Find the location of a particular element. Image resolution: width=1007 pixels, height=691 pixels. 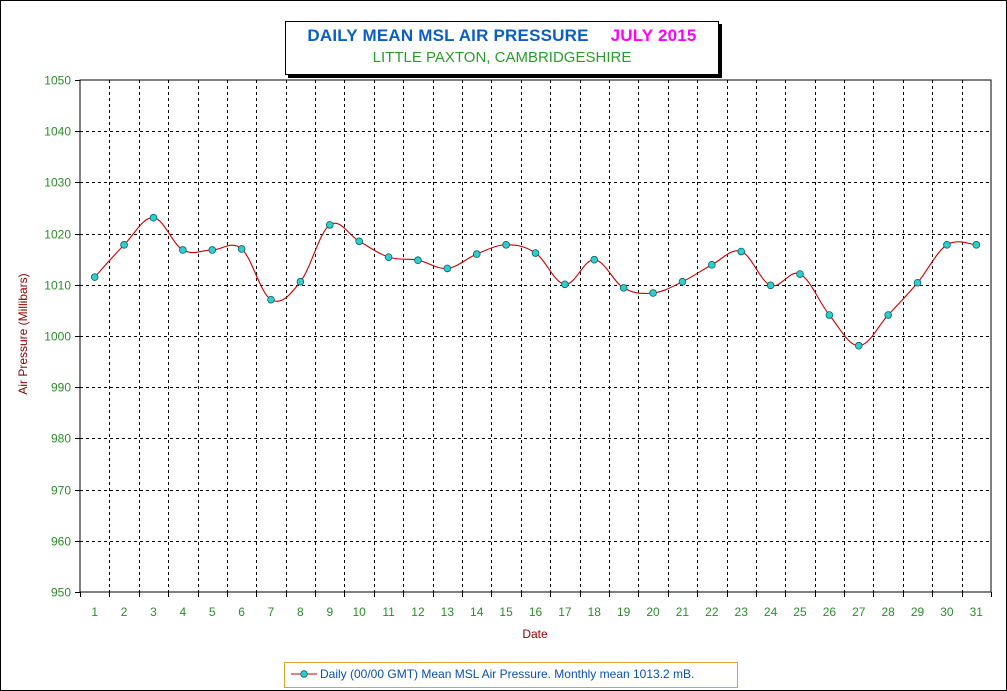

x-tick-label: 28 is located at coordinates (888, 612).